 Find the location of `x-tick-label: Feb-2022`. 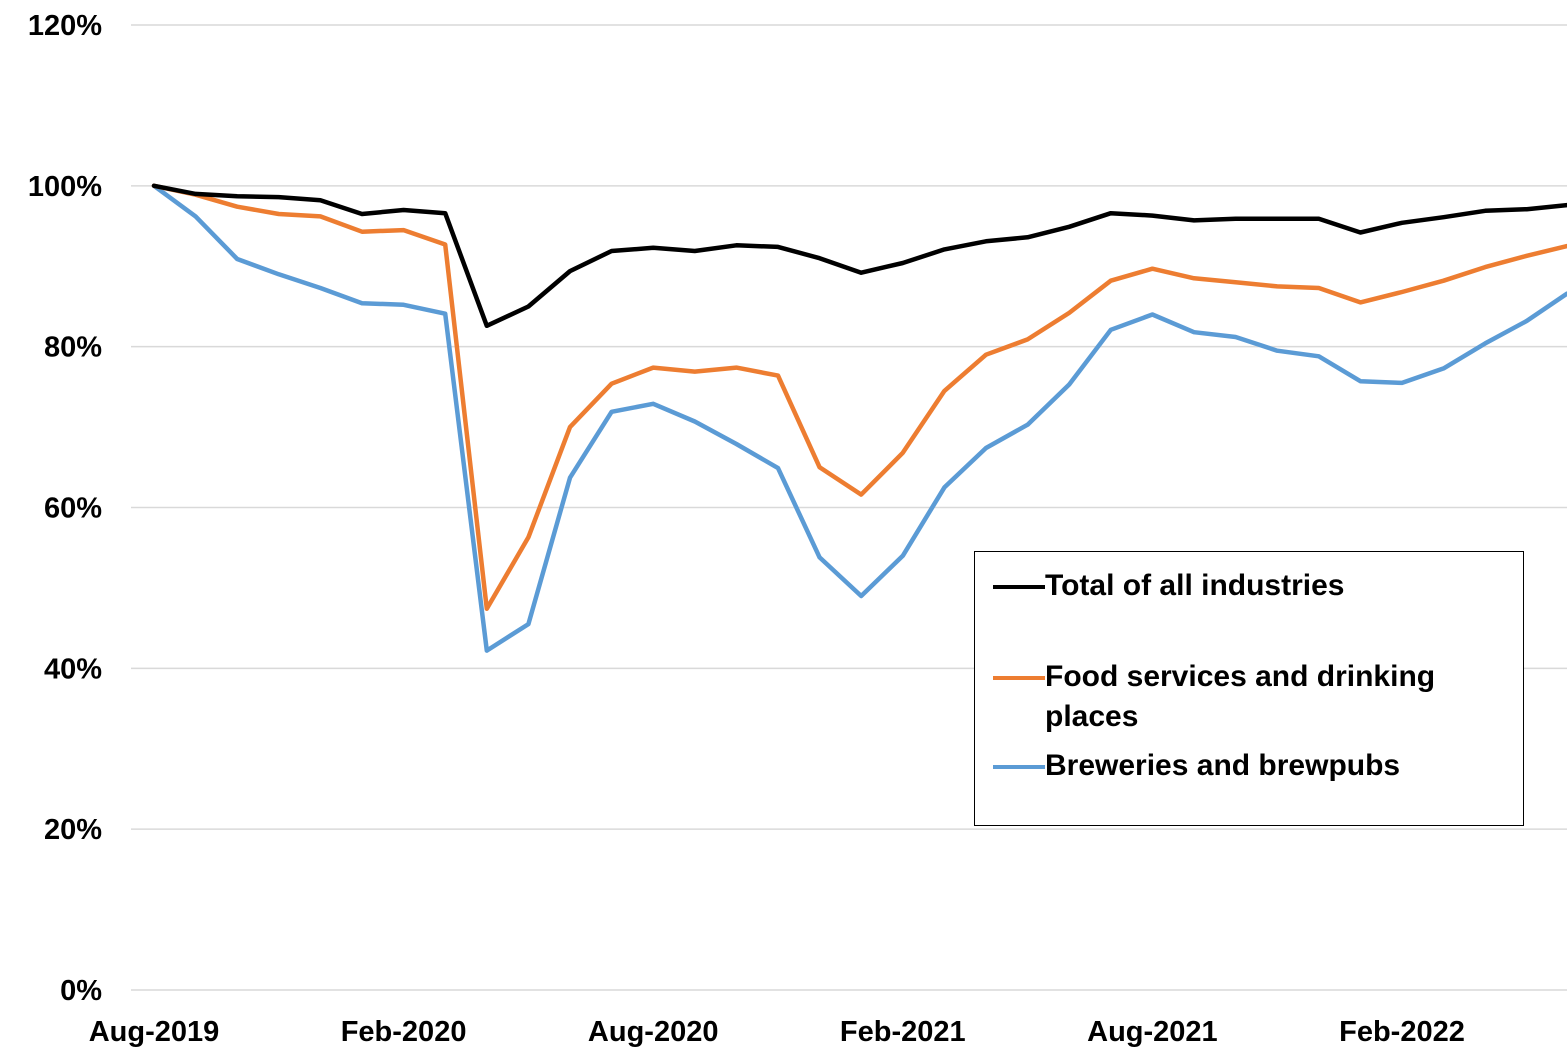

x-tick-label: Feb-2022 is located at coordinates (1402, 1032).